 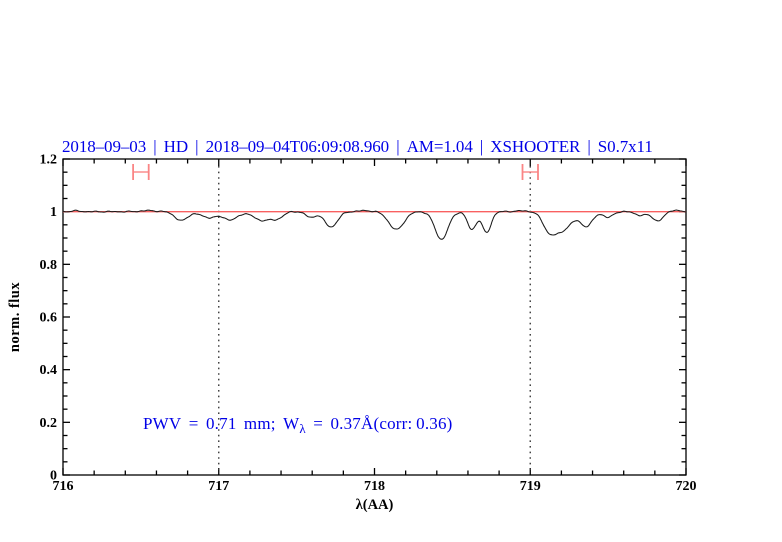 What do you see at coordinates (530, 486) in the screenshot?
I see `svg-text: 719` at bounding box center [530, 486].